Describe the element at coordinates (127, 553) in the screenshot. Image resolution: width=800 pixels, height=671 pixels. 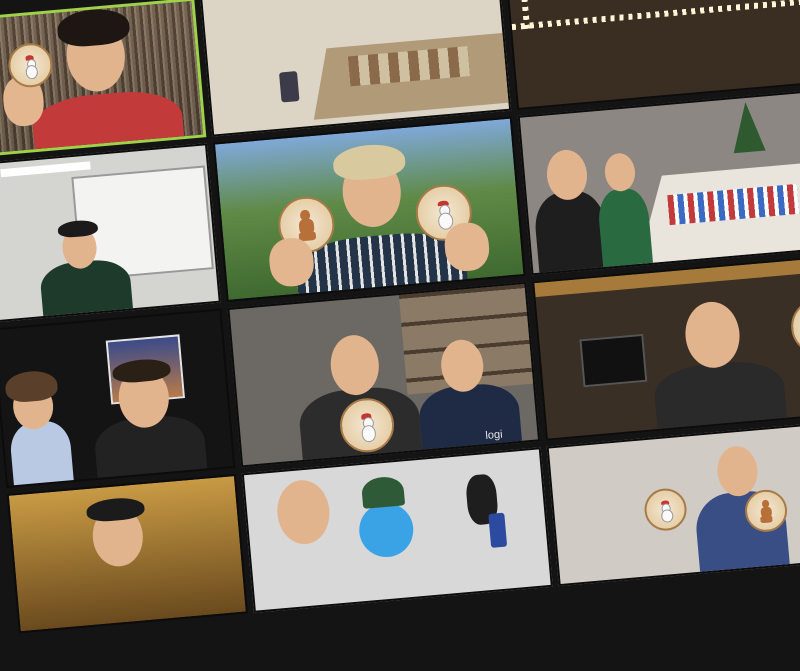
I see `tile-ornate-gold-ceiling` at that location.